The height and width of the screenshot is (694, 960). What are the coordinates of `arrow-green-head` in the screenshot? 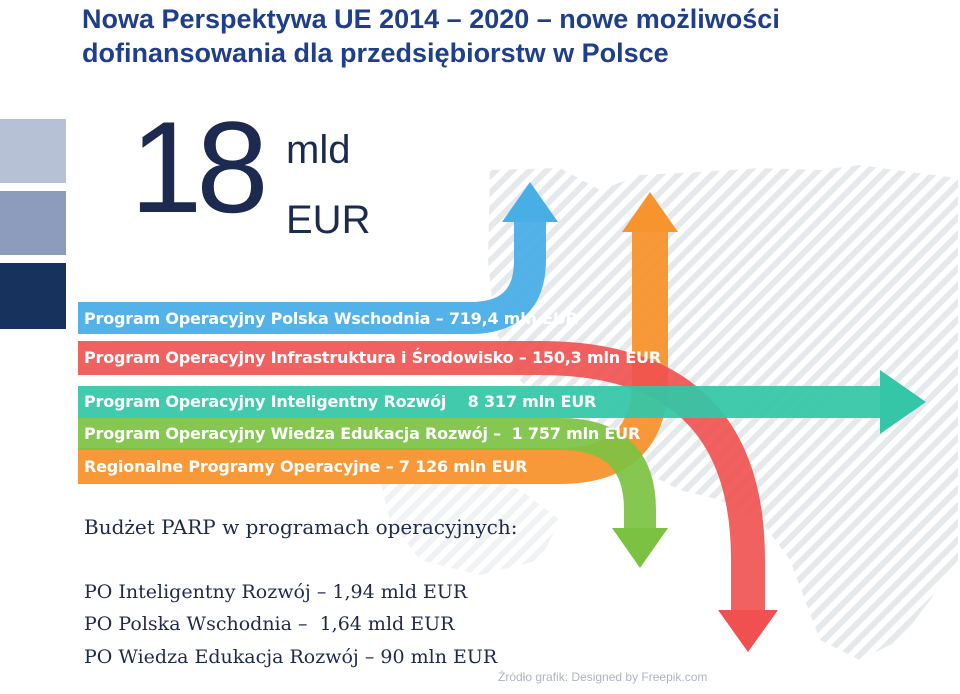 It's located at (640, 548).